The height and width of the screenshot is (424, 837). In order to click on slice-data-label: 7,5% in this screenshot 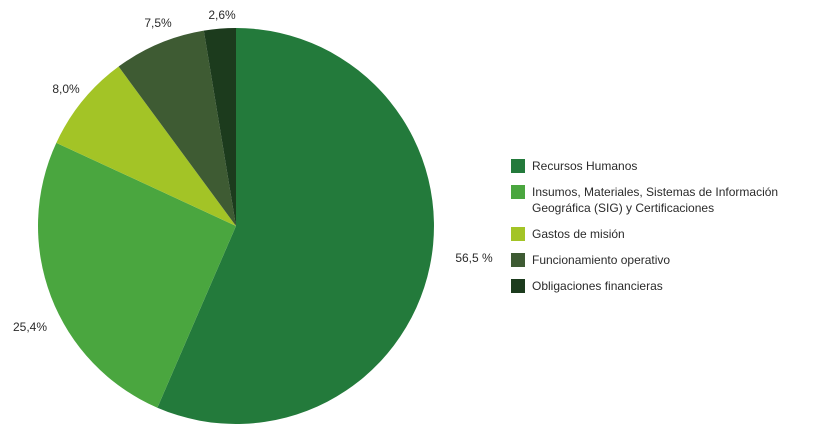, I will do `click(158, 23)`.